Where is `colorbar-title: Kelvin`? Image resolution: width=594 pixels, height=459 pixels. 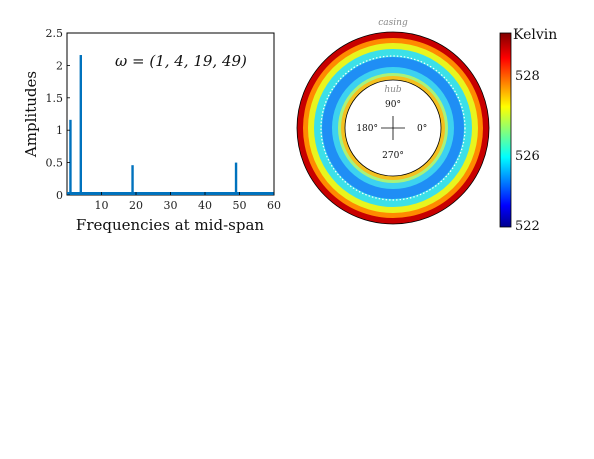 colorbar-title: Kelvin is located at coordinates (535, 35).